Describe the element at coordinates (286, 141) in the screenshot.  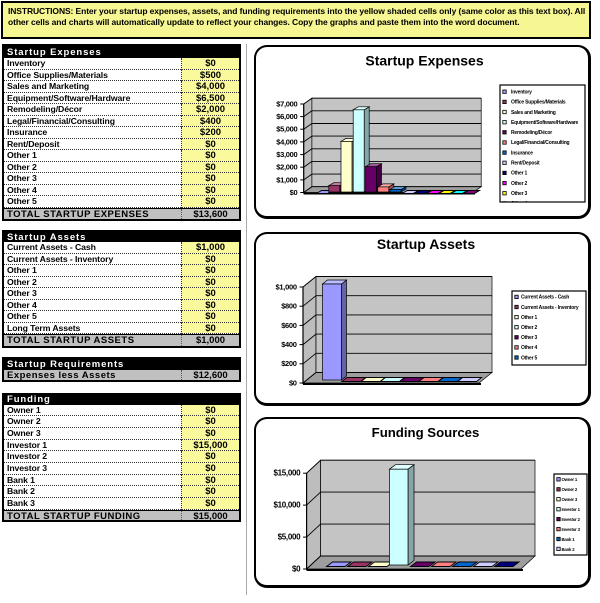
I see `svg-text: $4,000` at that location.